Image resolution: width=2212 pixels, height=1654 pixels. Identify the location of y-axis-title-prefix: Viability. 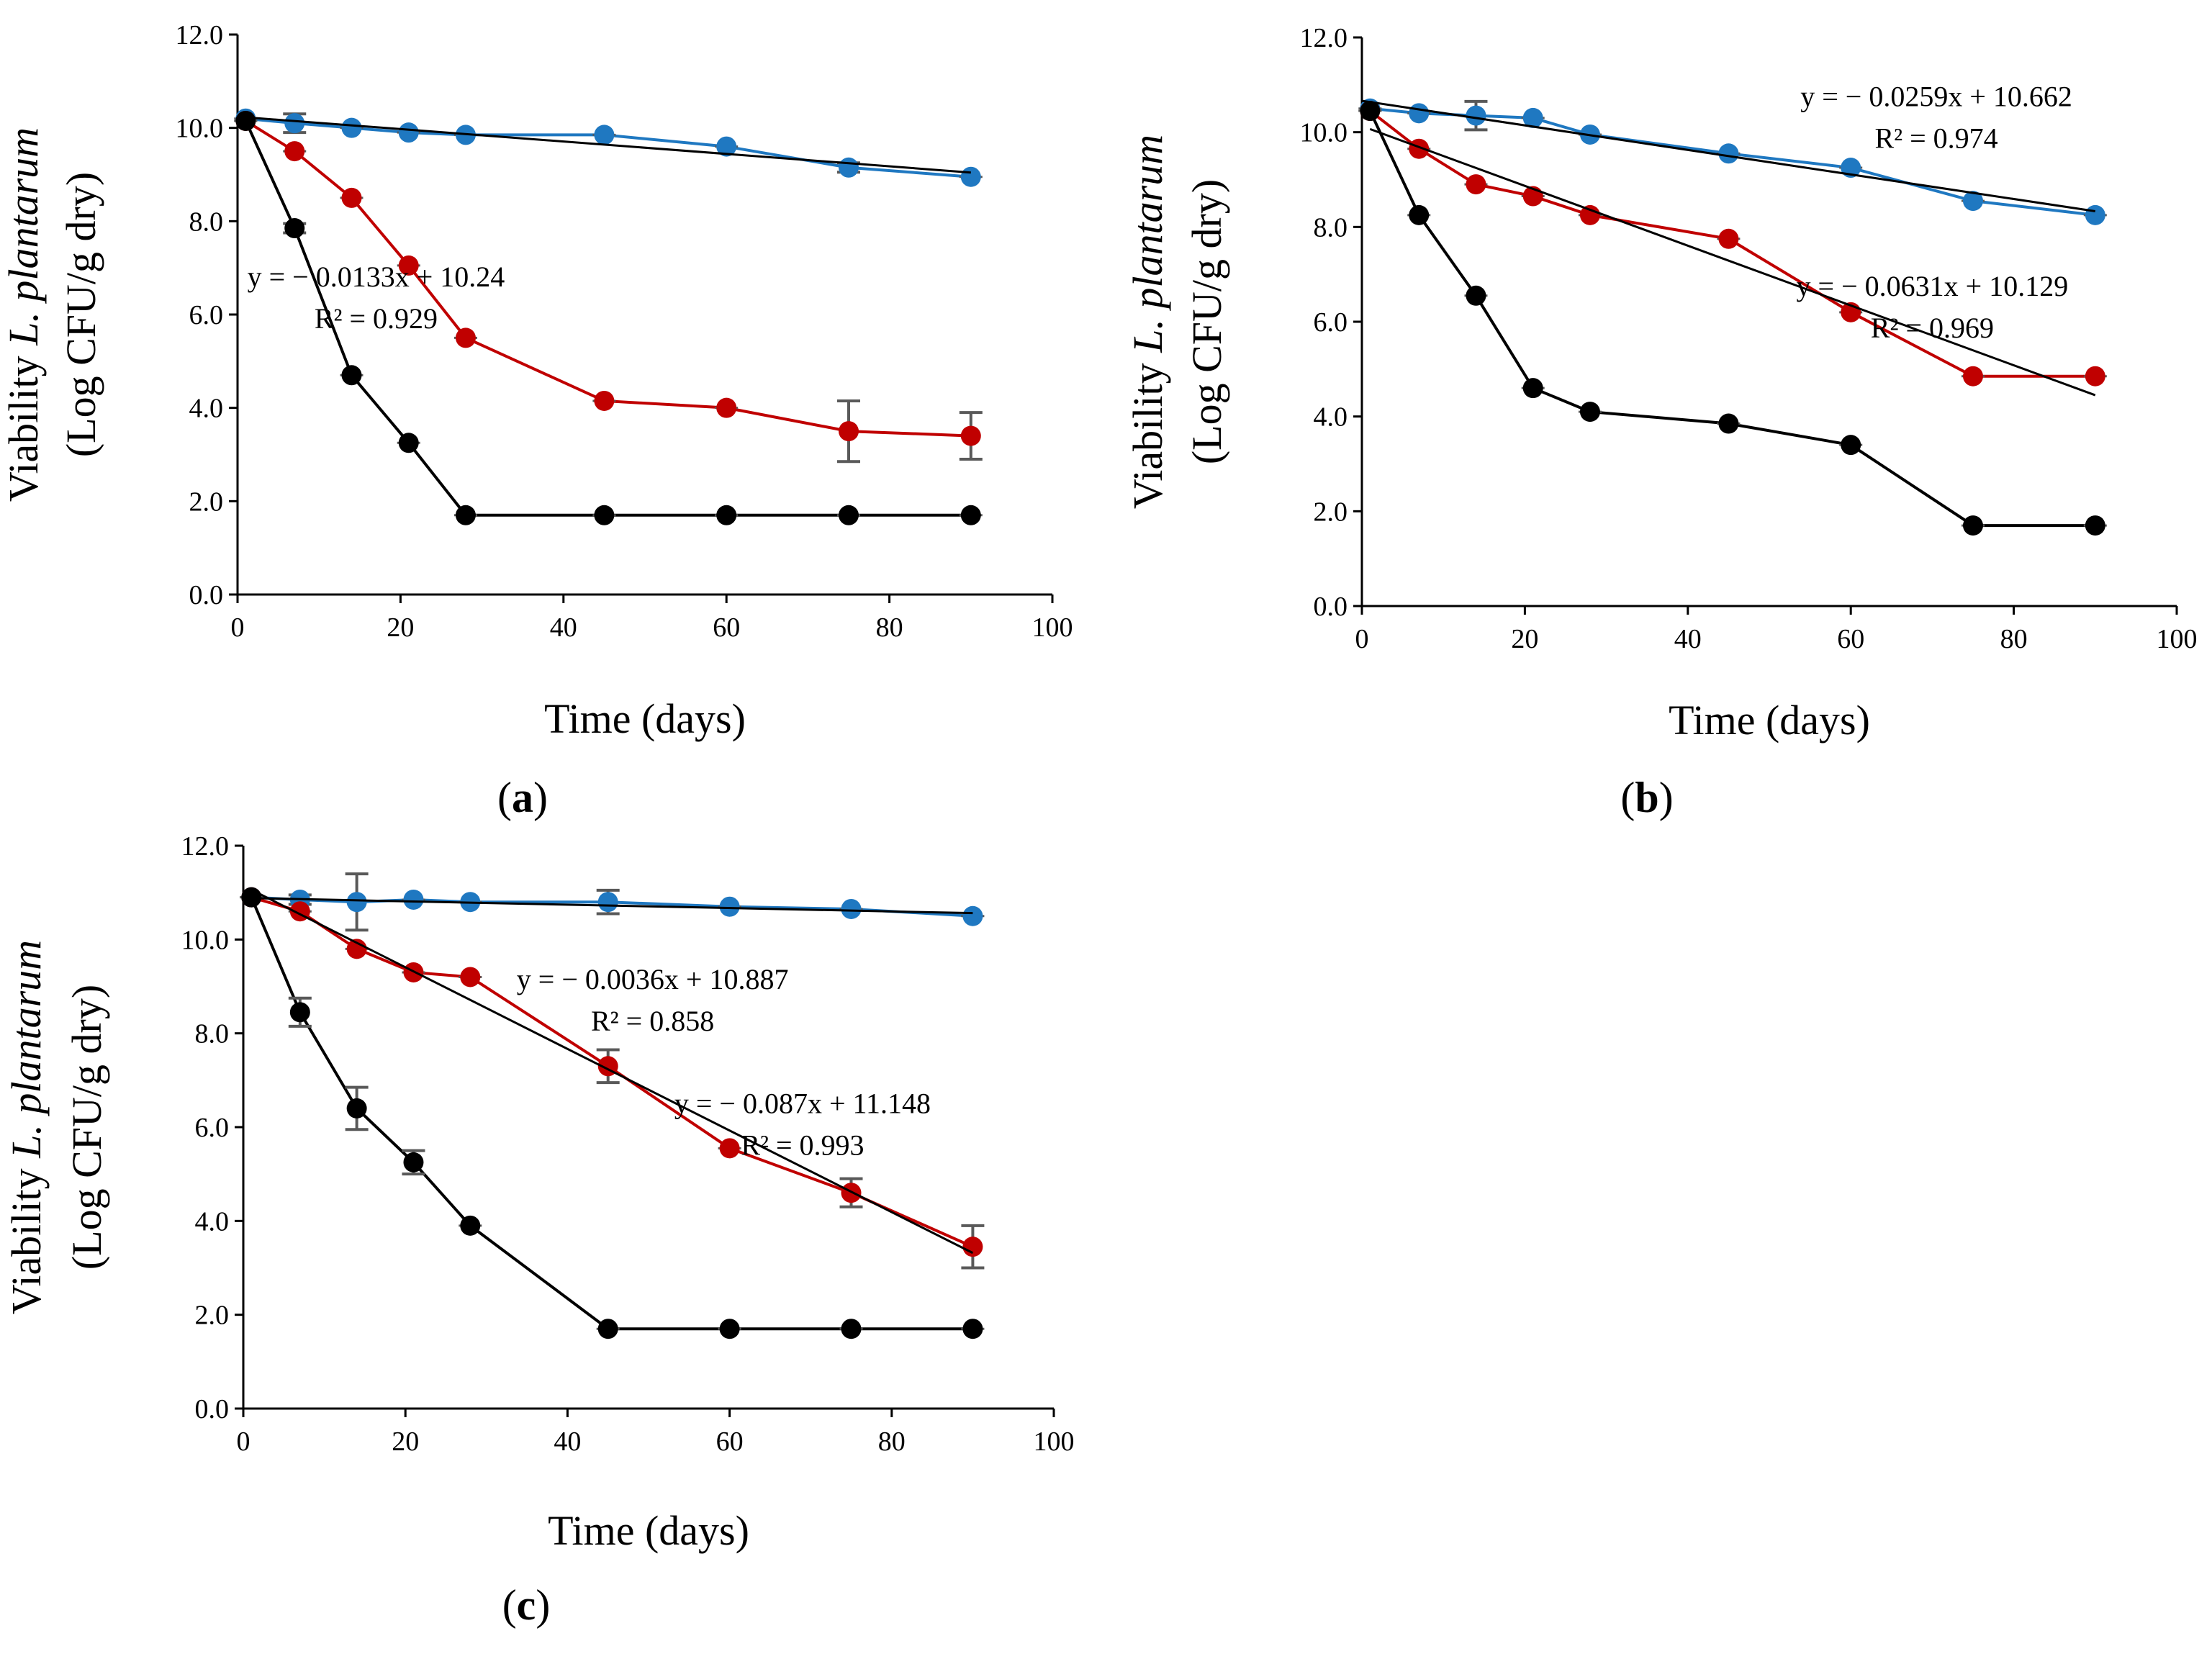
(1147, 431).